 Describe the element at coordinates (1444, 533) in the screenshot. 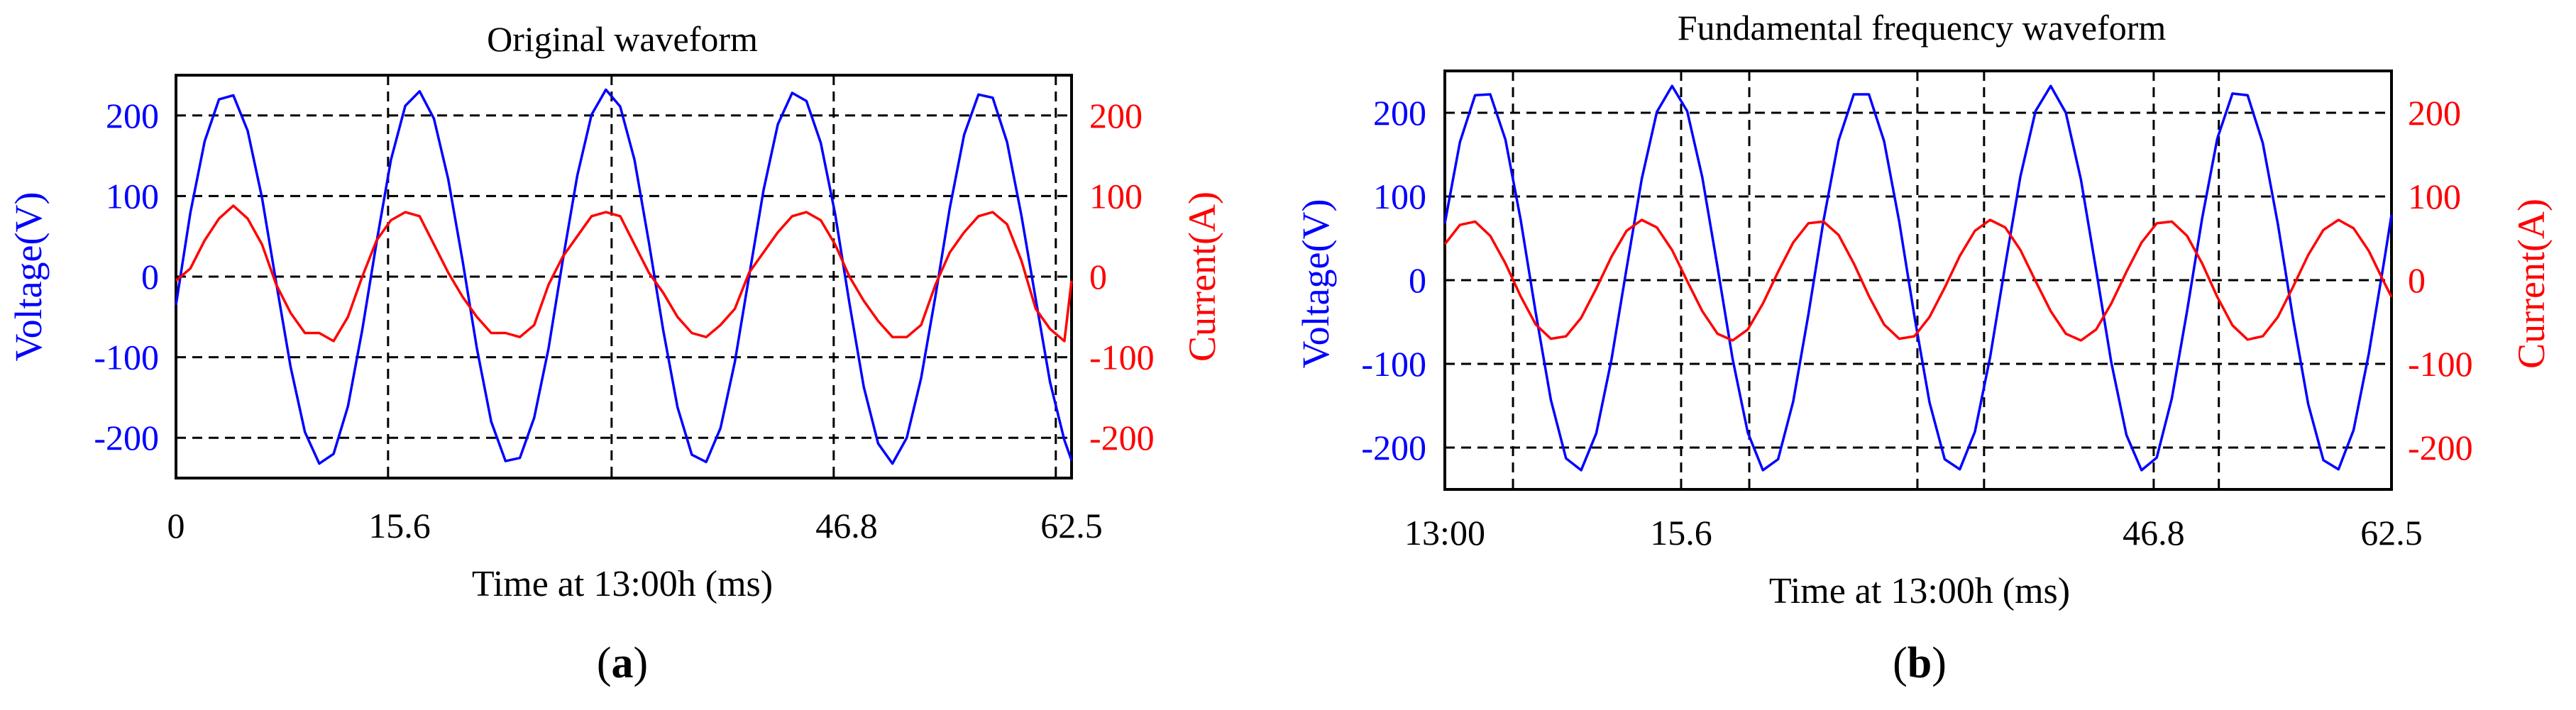

I see `x-tick-label: 13:00` at that location.